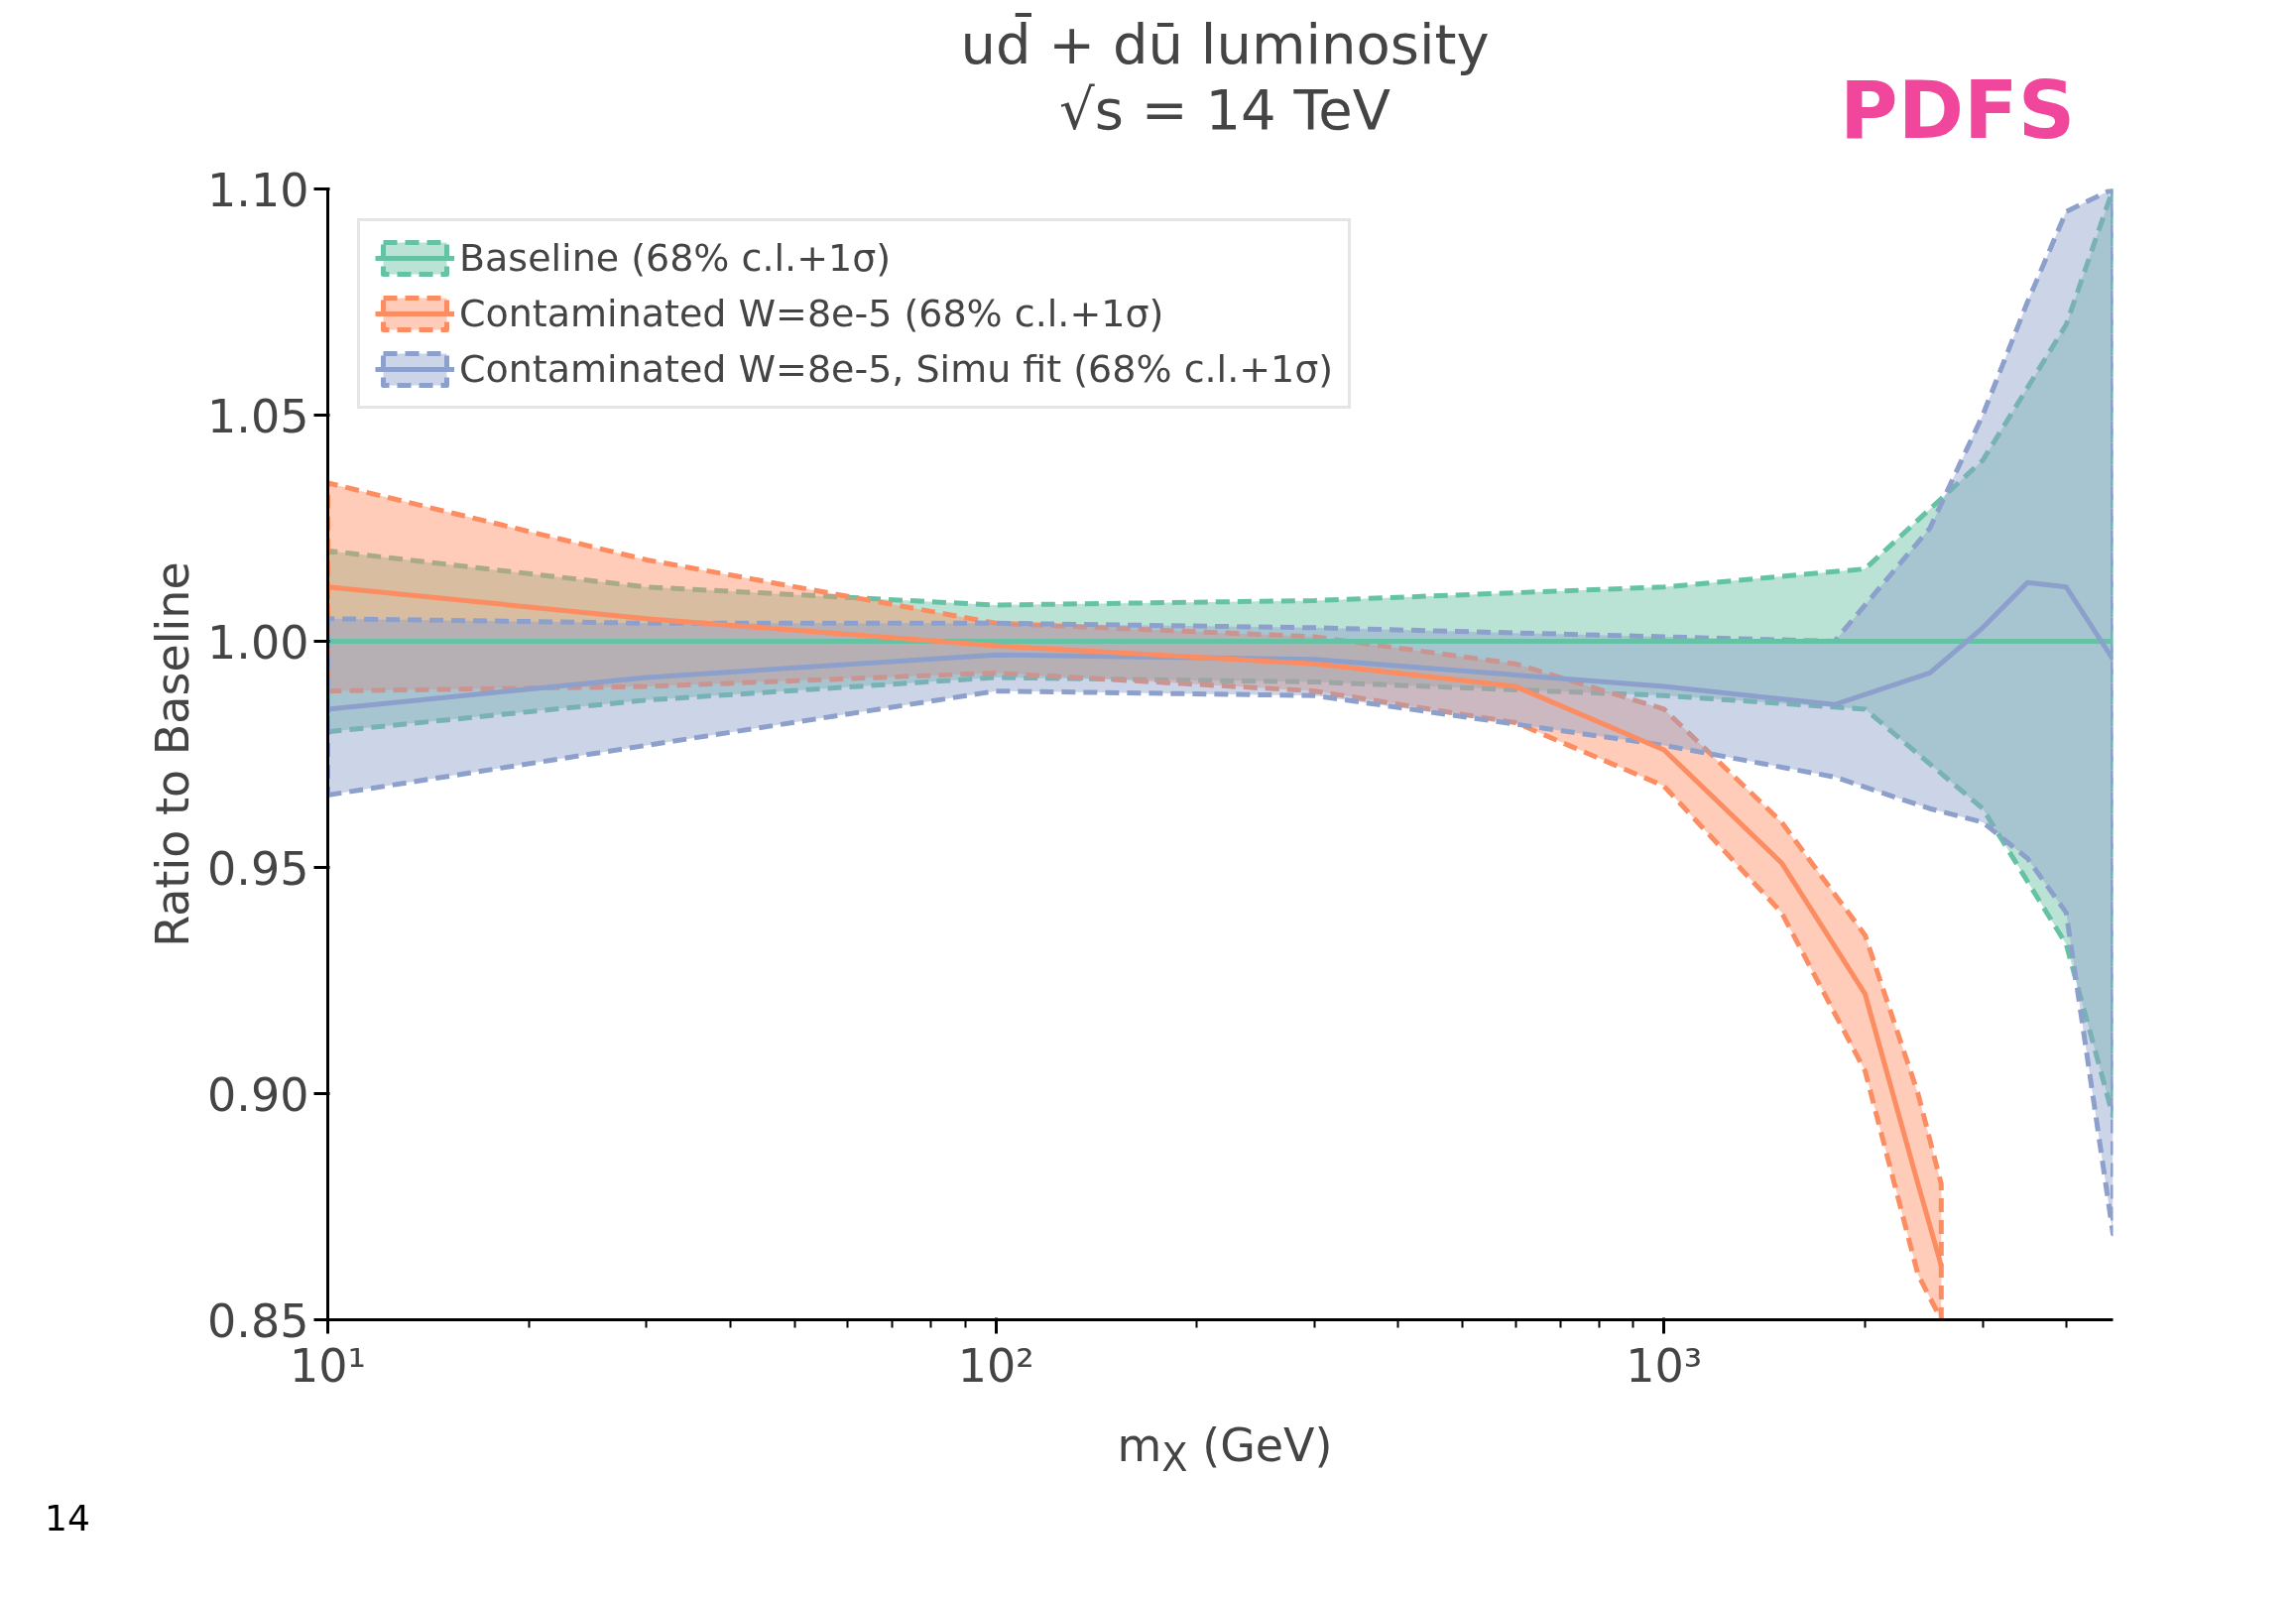  I want to click on legend-label: Baseline (68% c.l.+1σ), so click(675, 258).